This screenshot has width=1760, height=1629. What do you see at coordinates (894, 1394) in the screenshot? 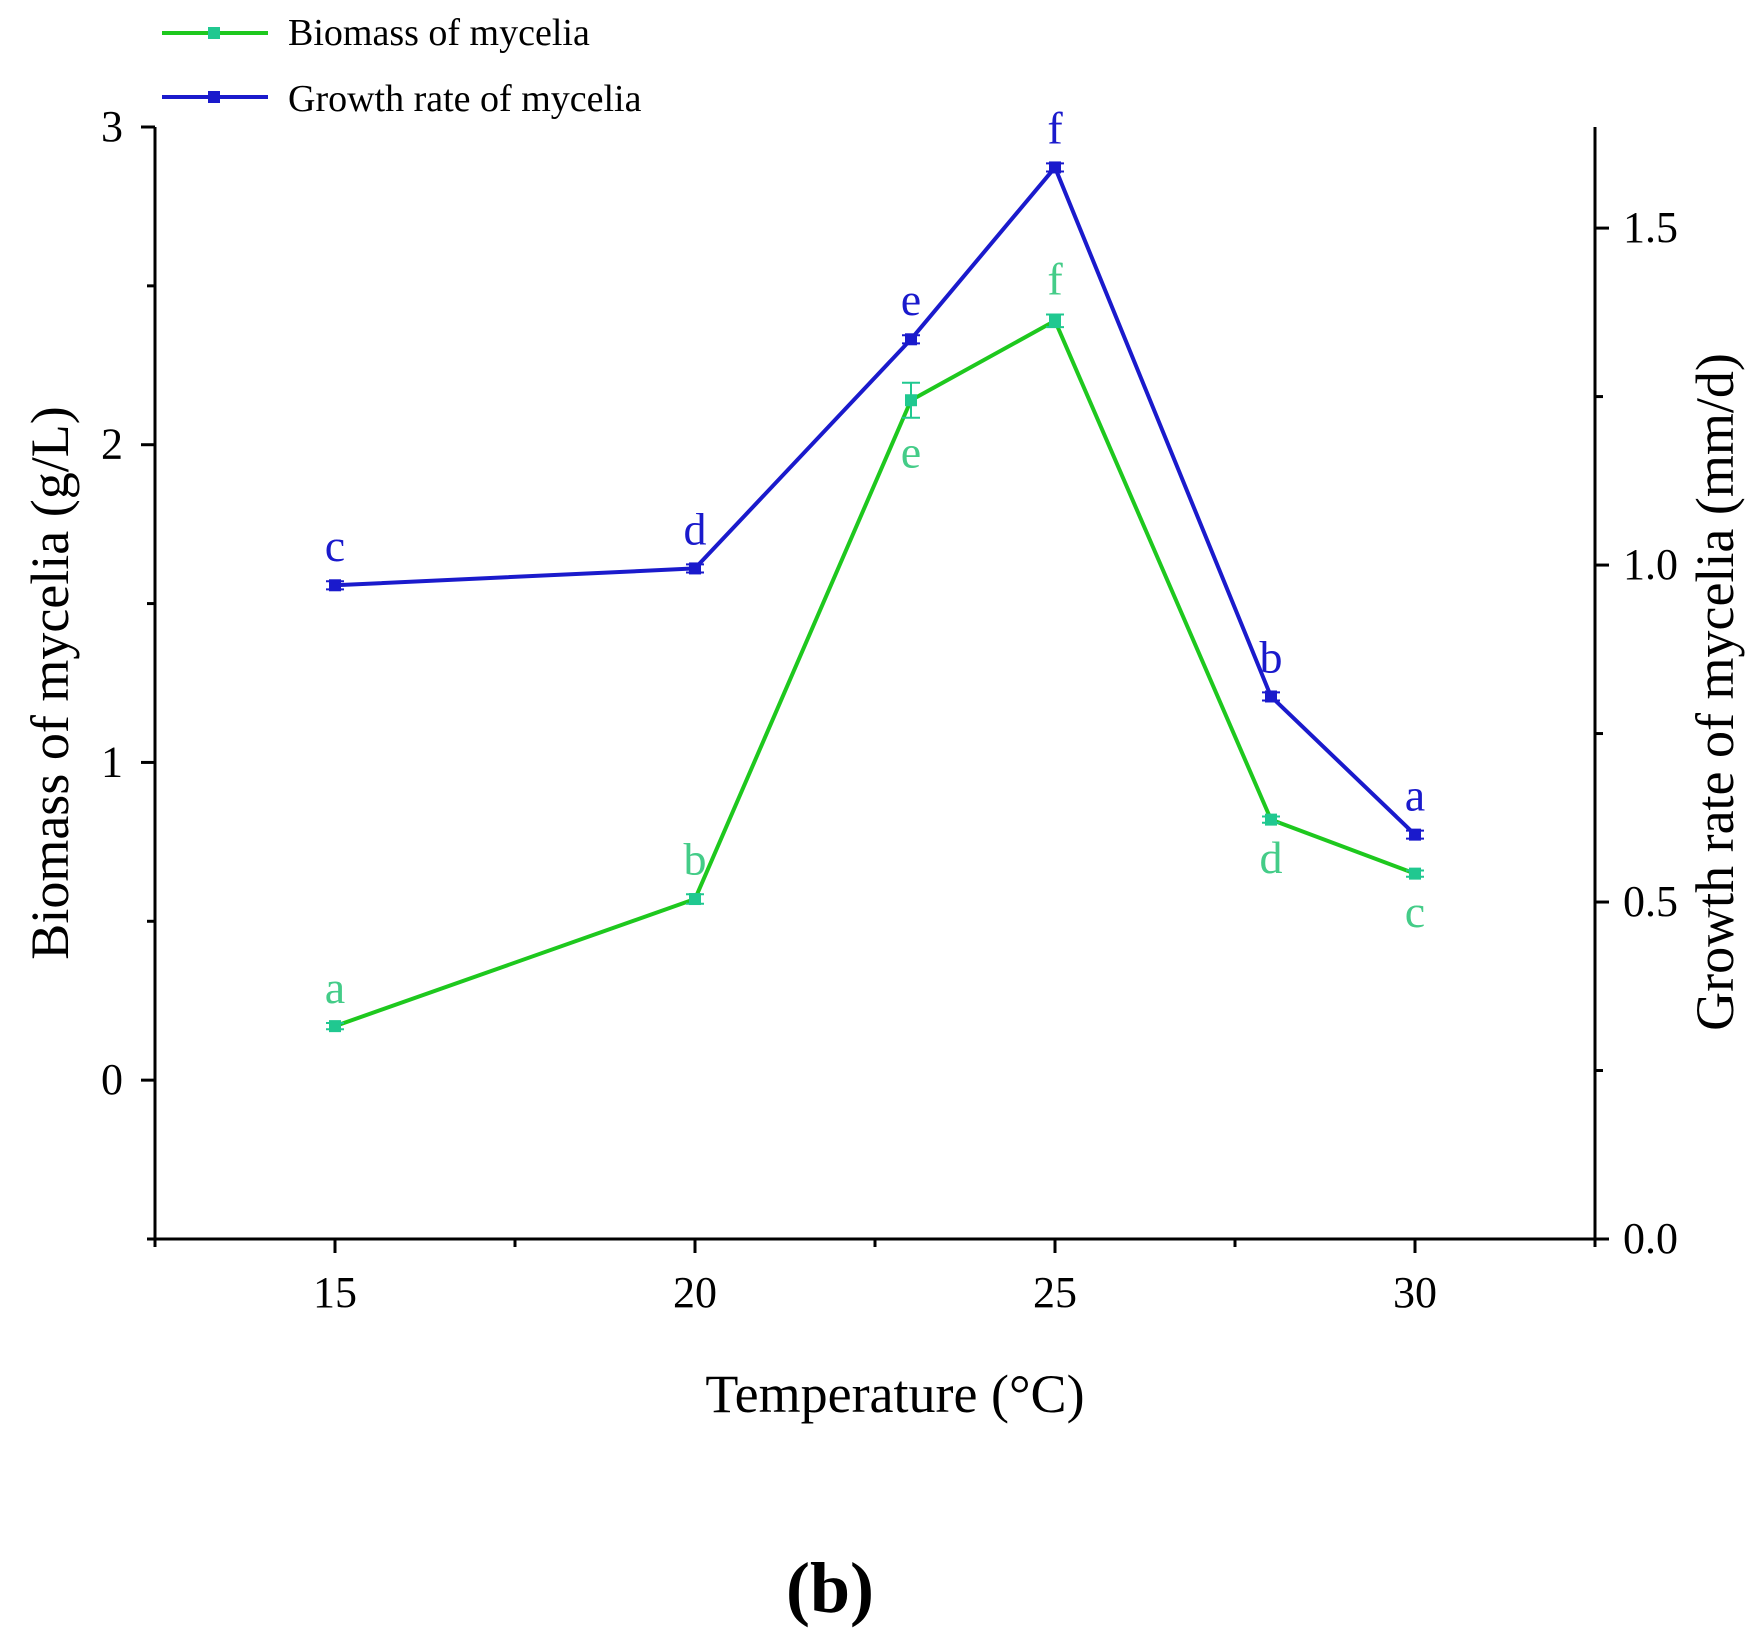
I see `x-axis-title: Temperature (°C)` at bounding box center [894, 1394].